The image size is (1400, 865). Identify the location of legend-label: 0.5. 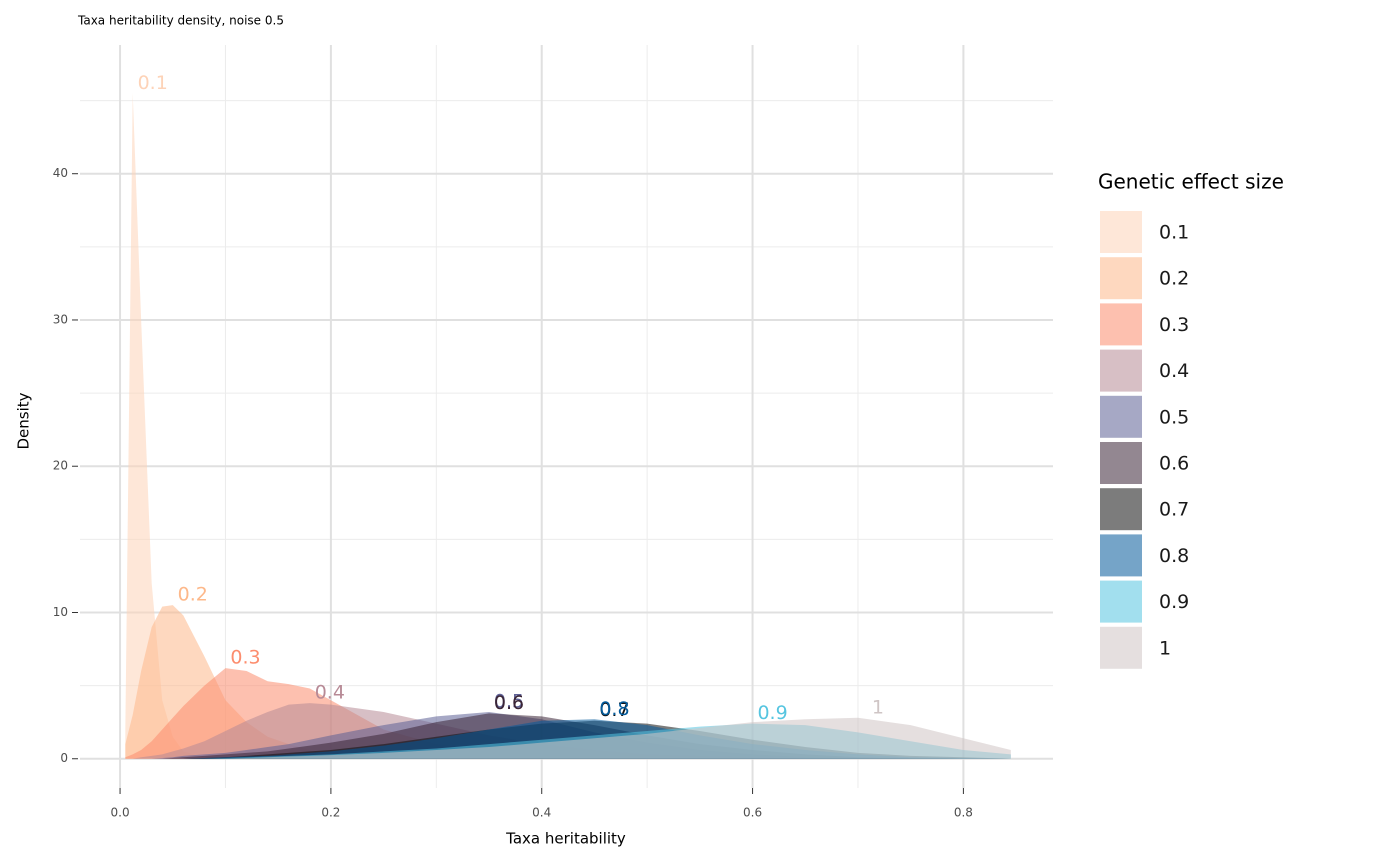
(1174, 417).